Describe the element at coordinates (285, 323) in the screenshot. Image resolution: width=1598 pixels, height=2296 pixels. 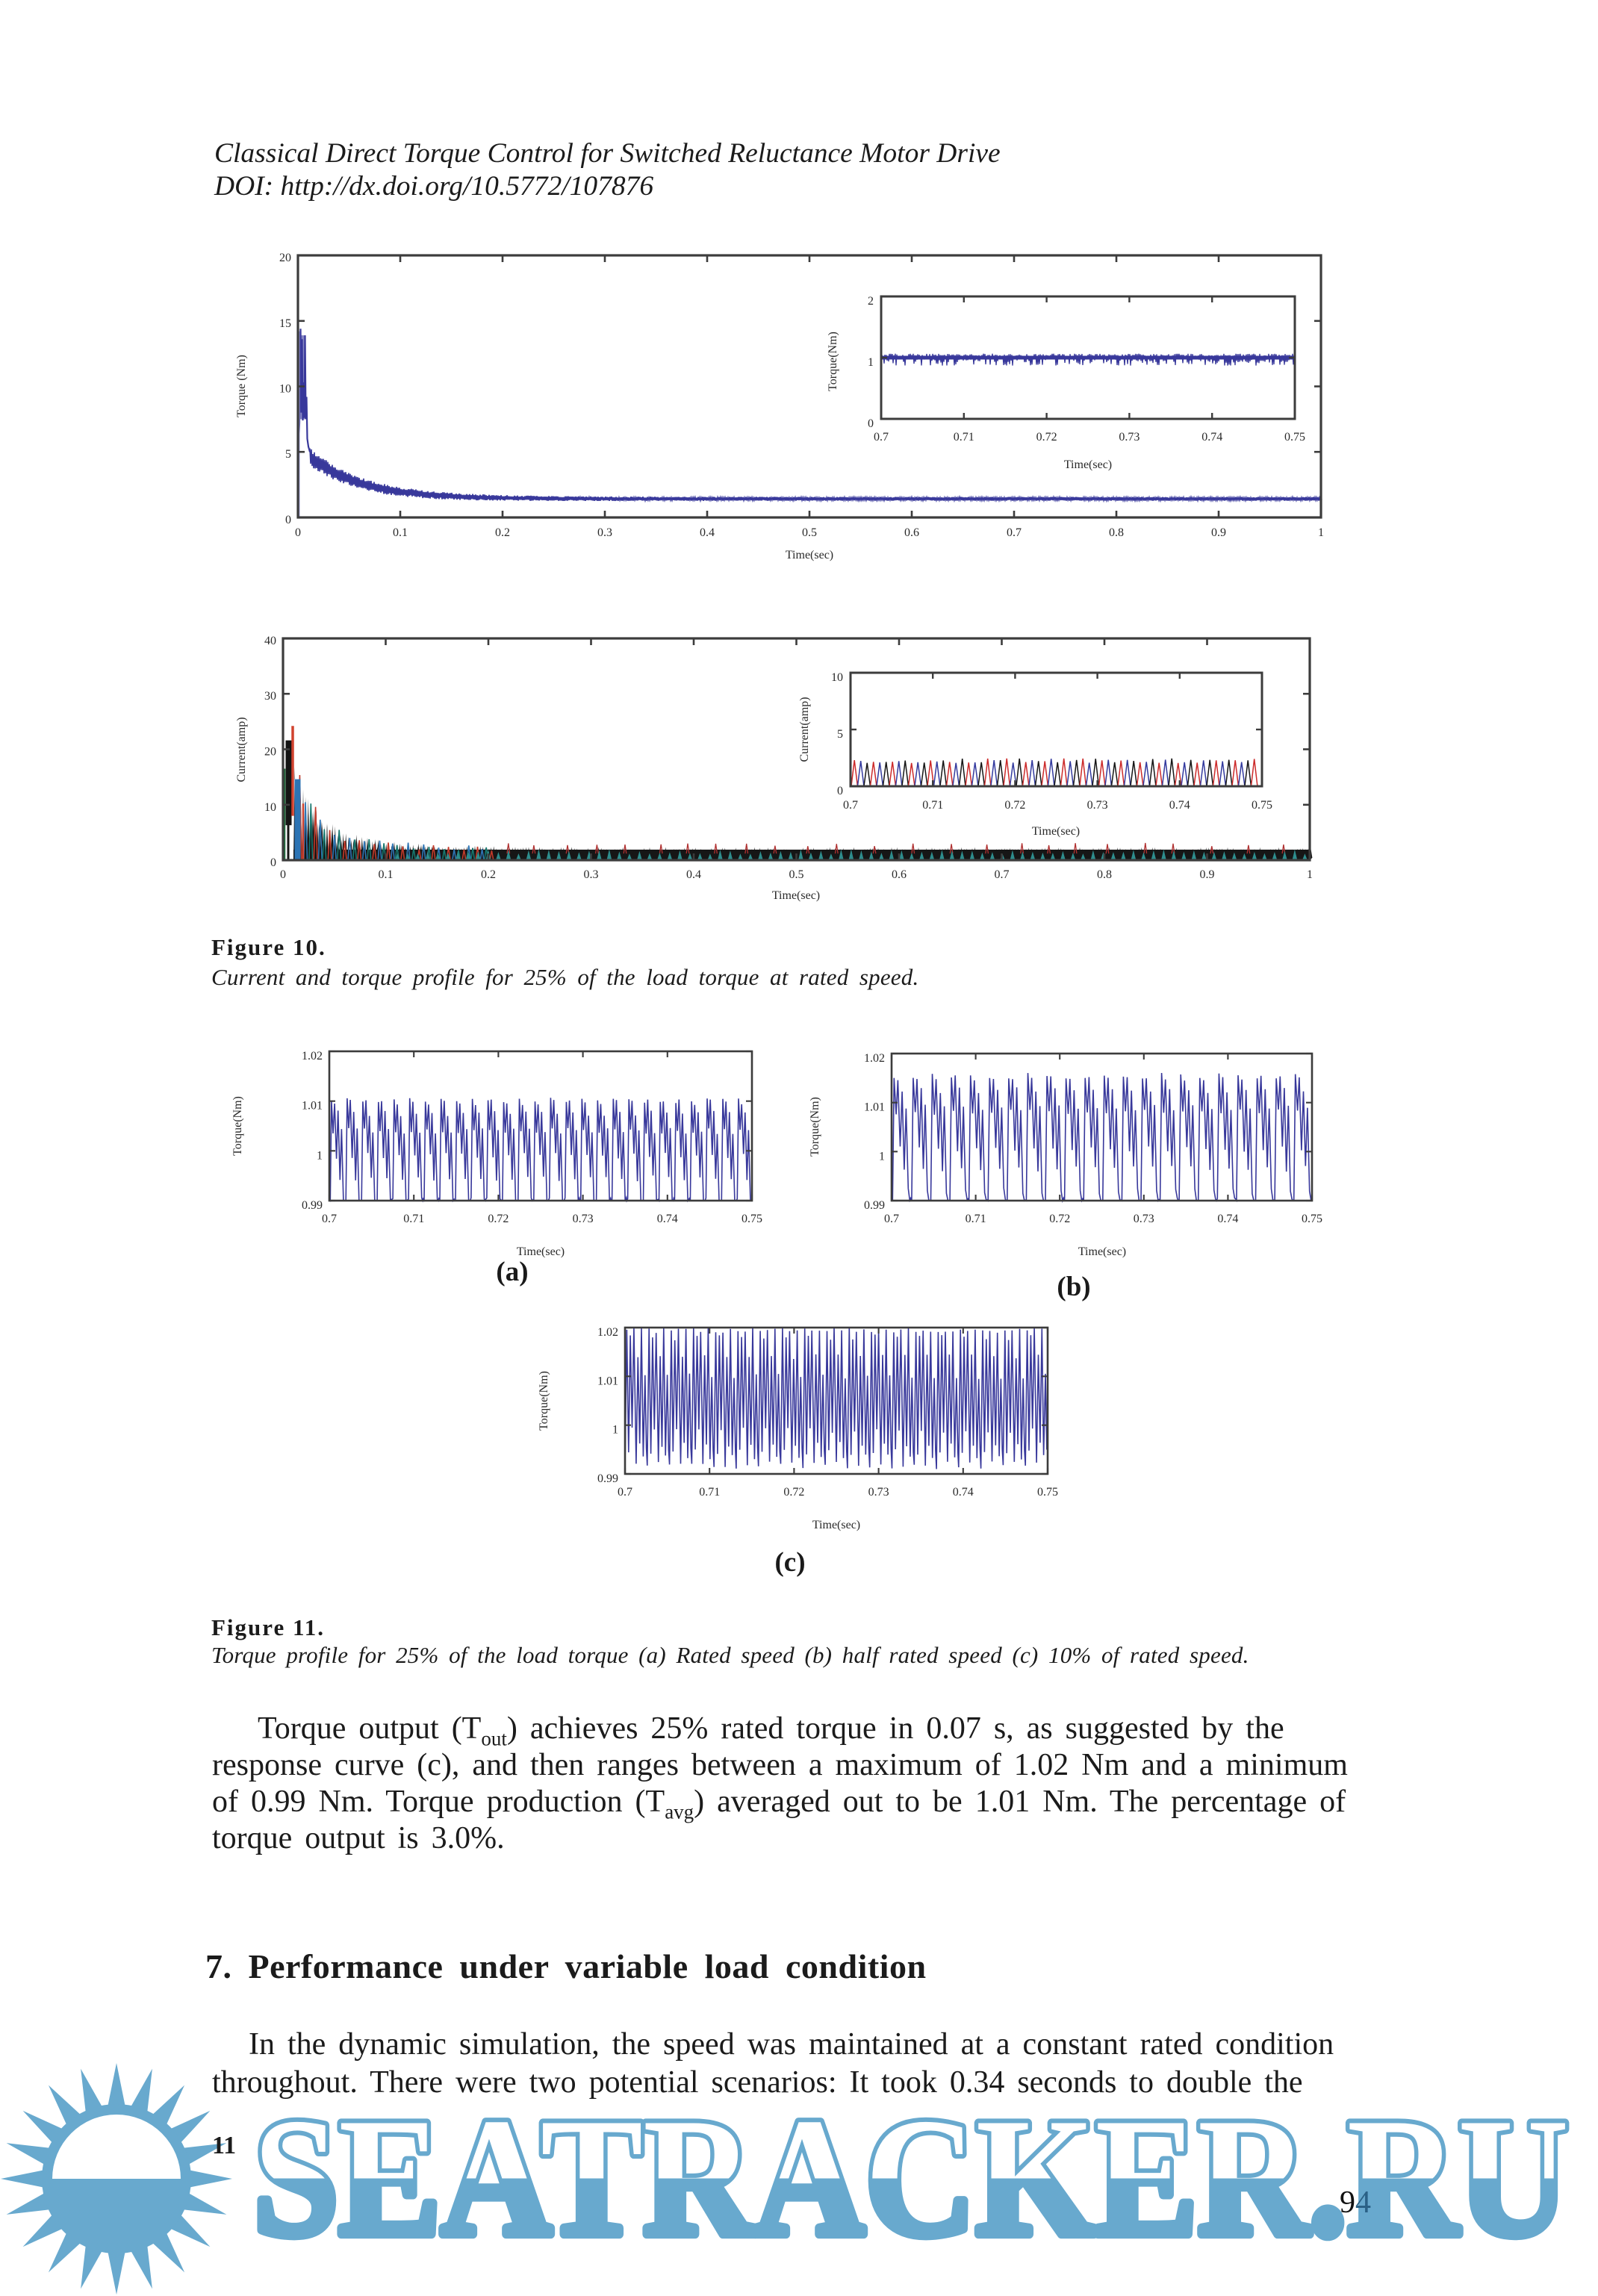
I see `svg-text: 15` at that location.